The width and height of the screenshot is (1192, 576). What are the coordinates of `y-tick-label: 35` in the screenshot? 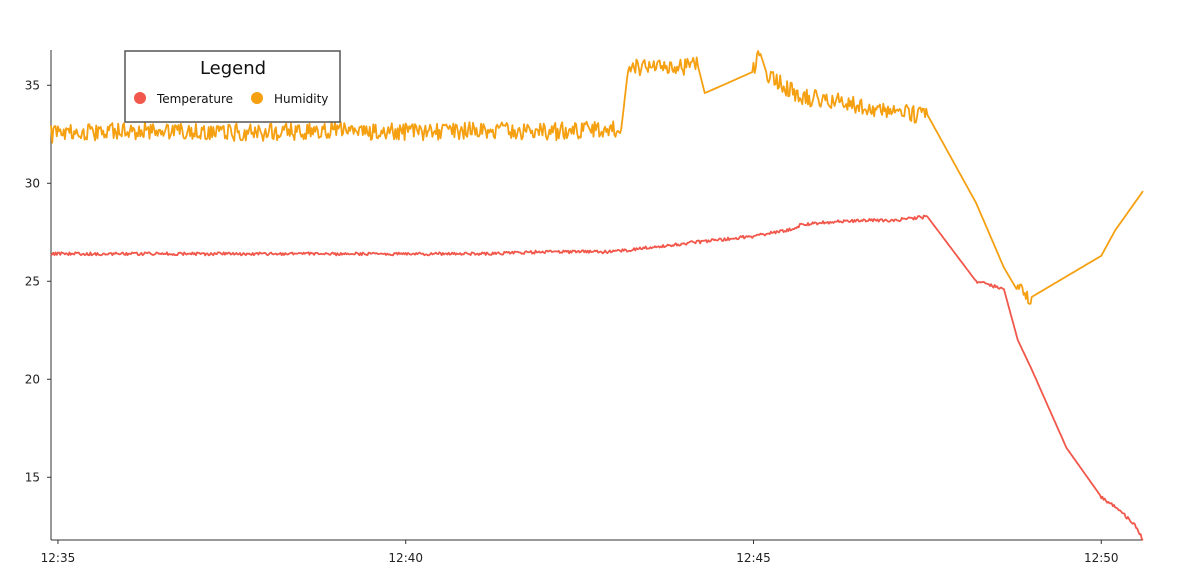 It's located at (32, 85).